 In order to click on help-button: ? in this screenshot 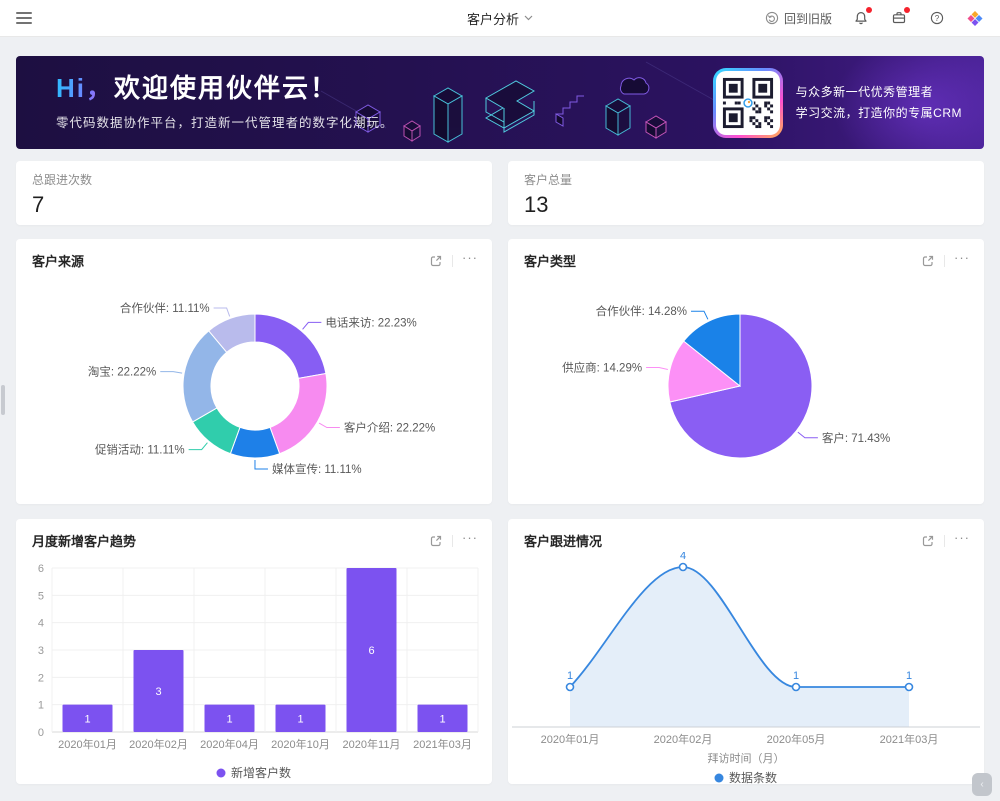, I will do `click(937, 18)`.